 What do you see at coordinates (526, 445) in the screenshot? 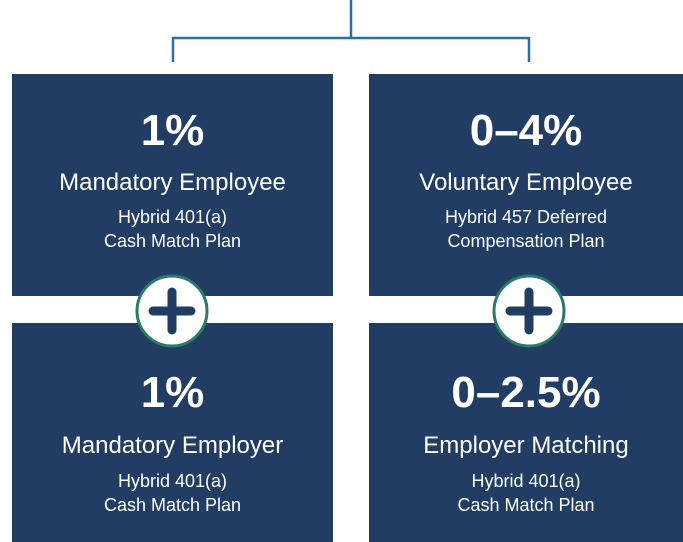
I see `title: Employer Matching` at bounding box center [526, 445].